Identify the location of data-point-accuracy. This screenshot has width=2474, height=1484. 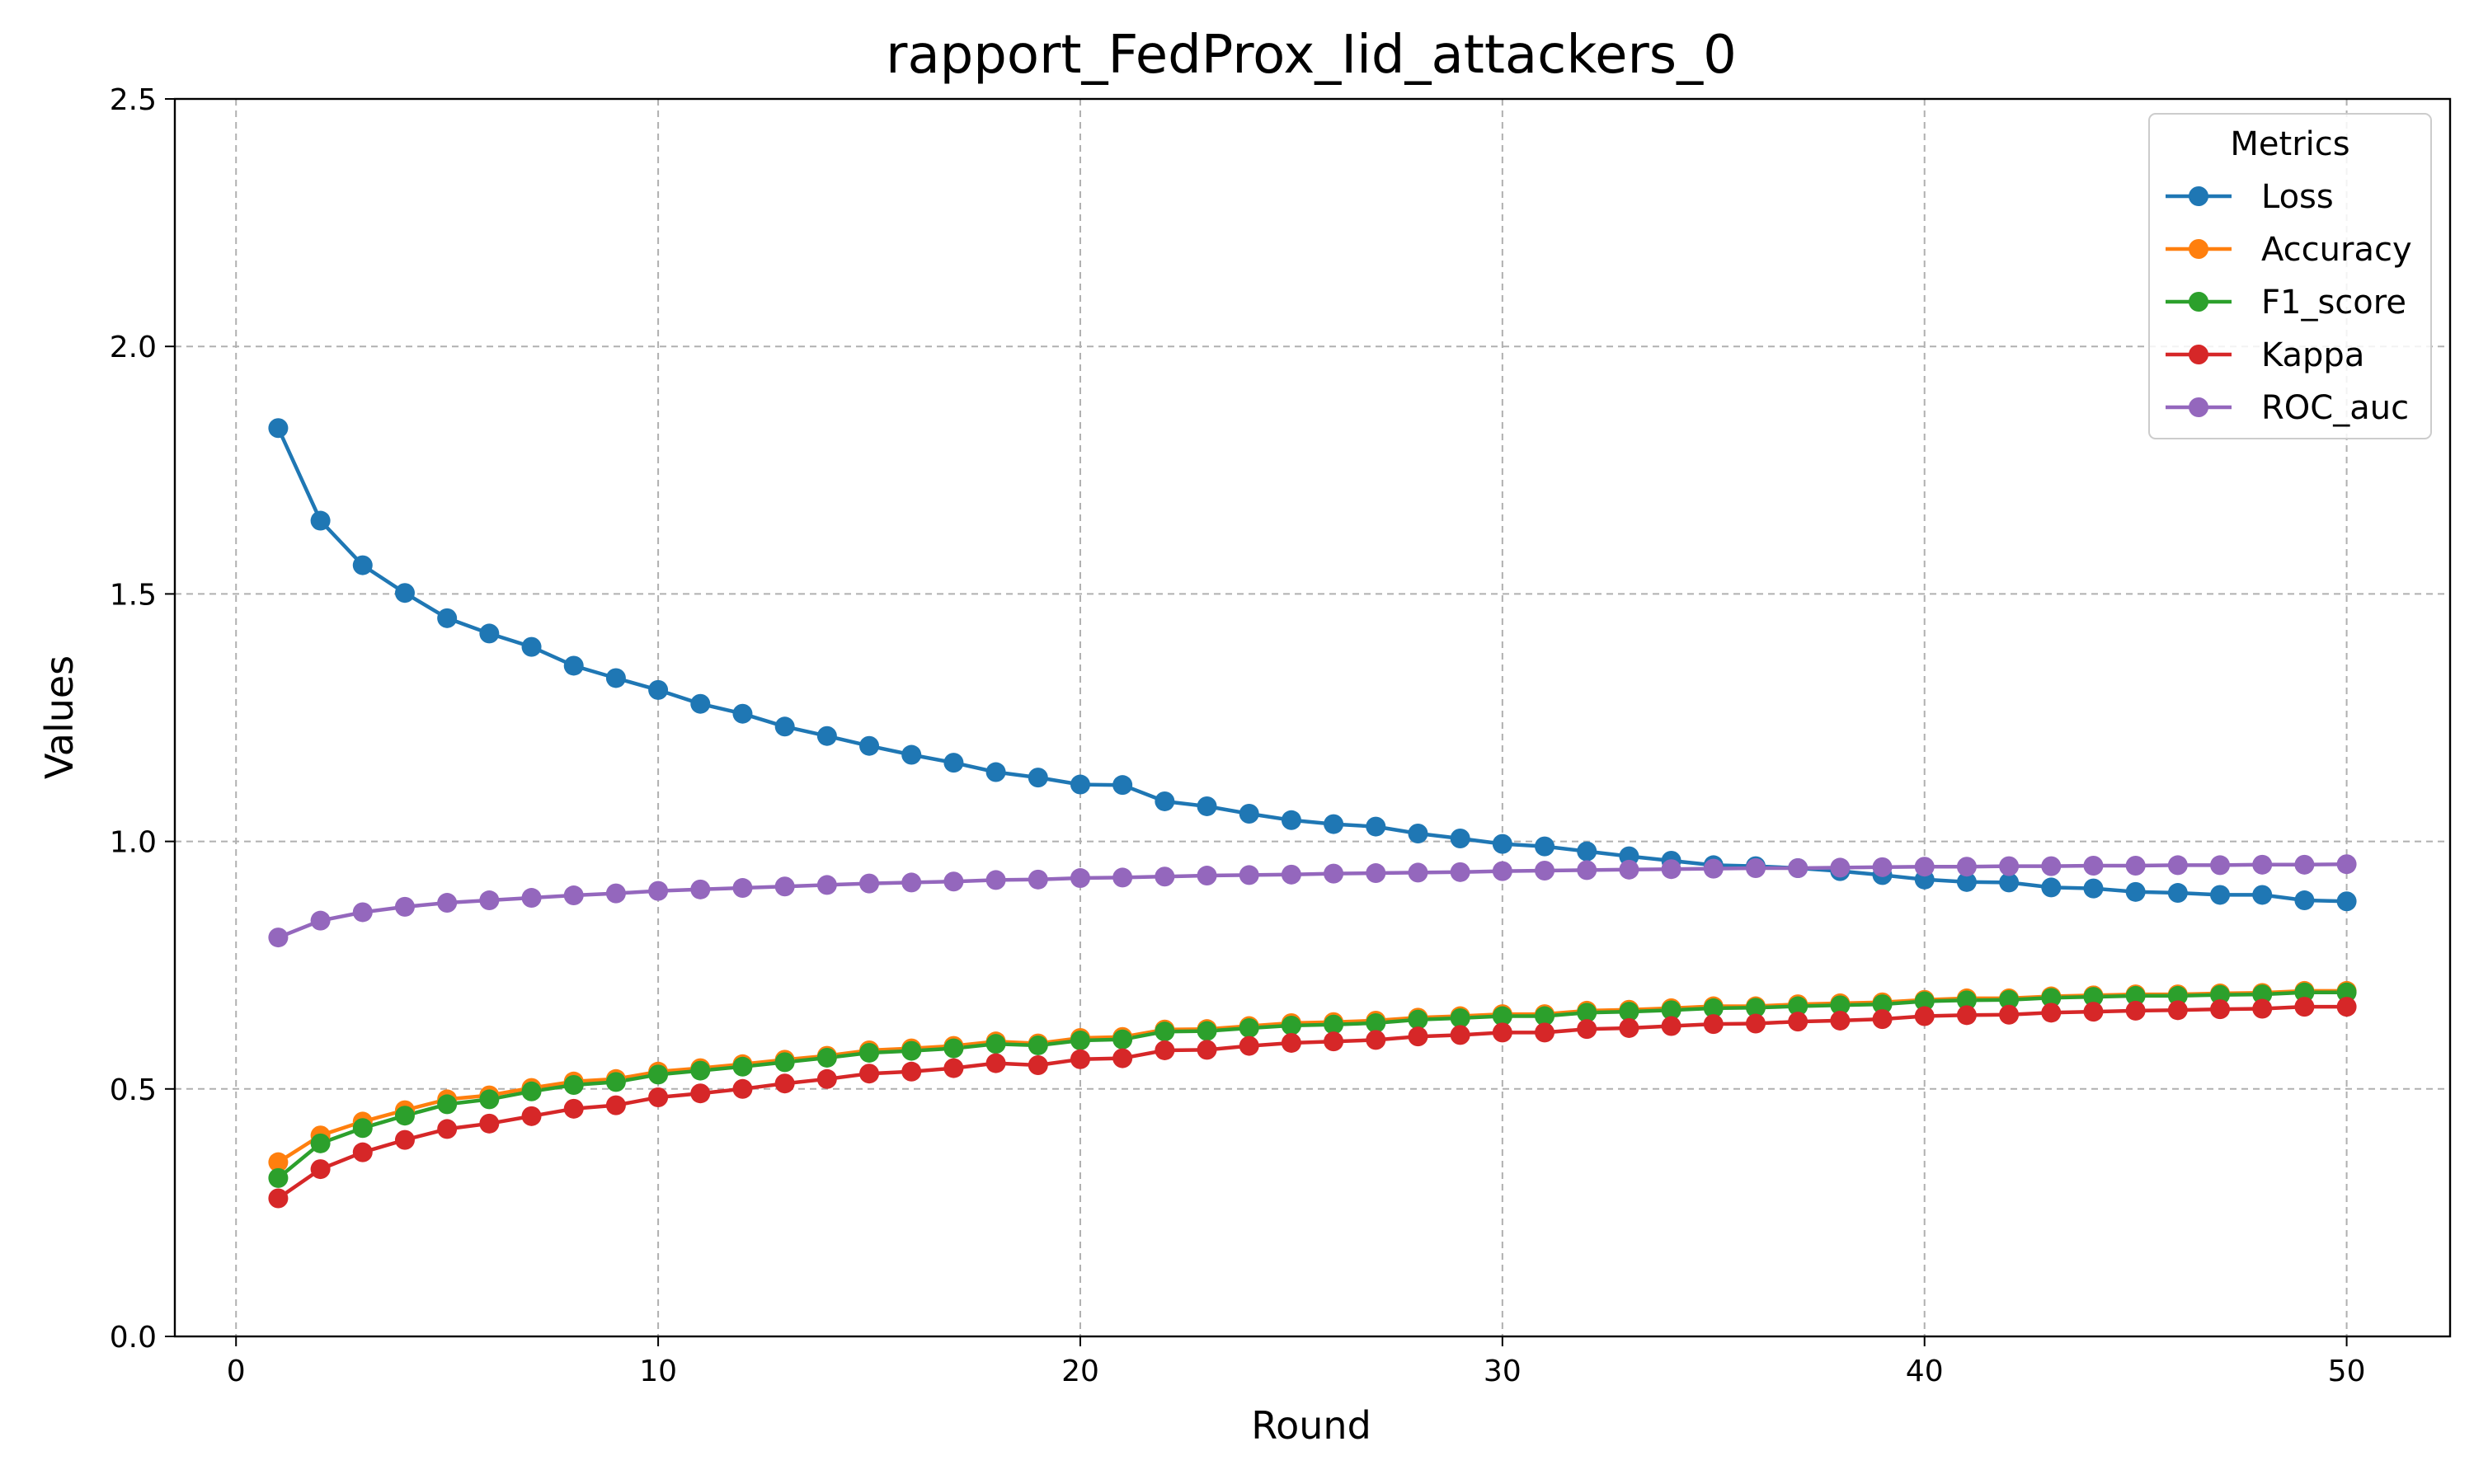
(278, 1162).